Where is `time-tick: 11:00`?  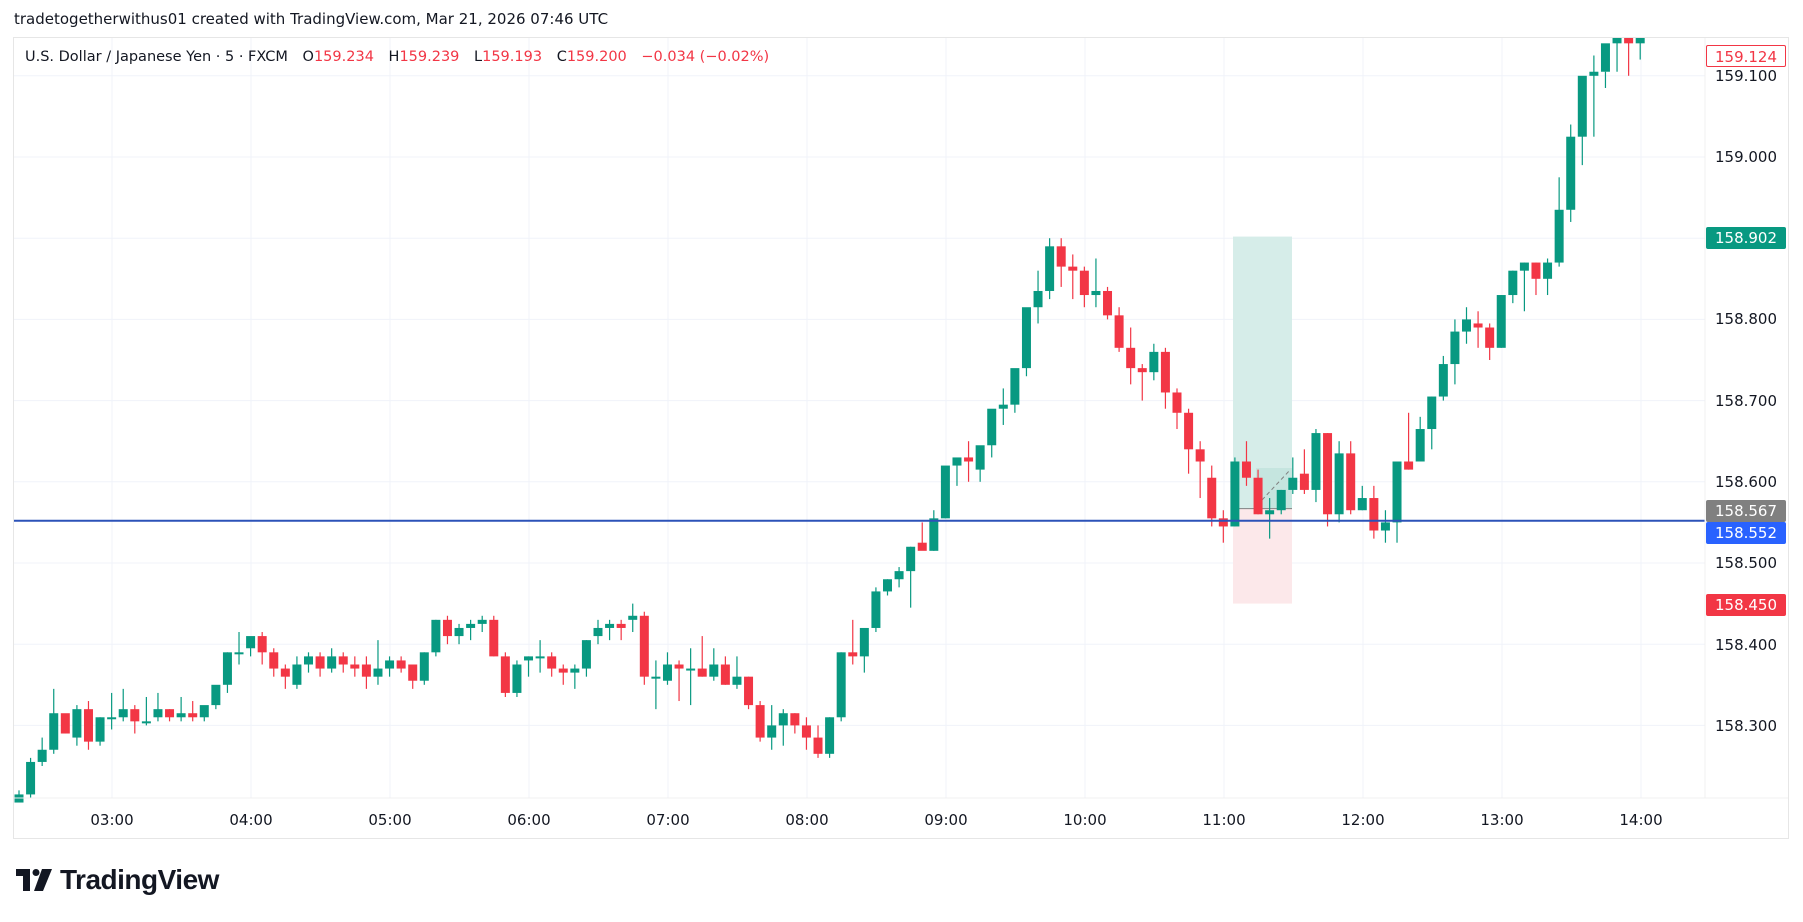 time-tick: 11:00 is located at coordinates (1224, 820).